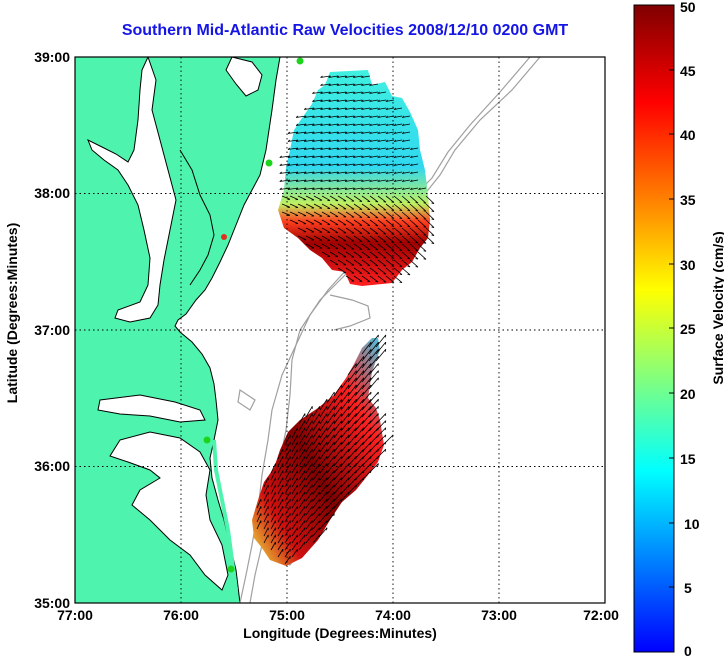 This screenshot has width=724, height=659. What do you see at coordinates (75, 615) in the screenshot?
I see `x-tick-label: 77:00` at bounding box center [75, 615].